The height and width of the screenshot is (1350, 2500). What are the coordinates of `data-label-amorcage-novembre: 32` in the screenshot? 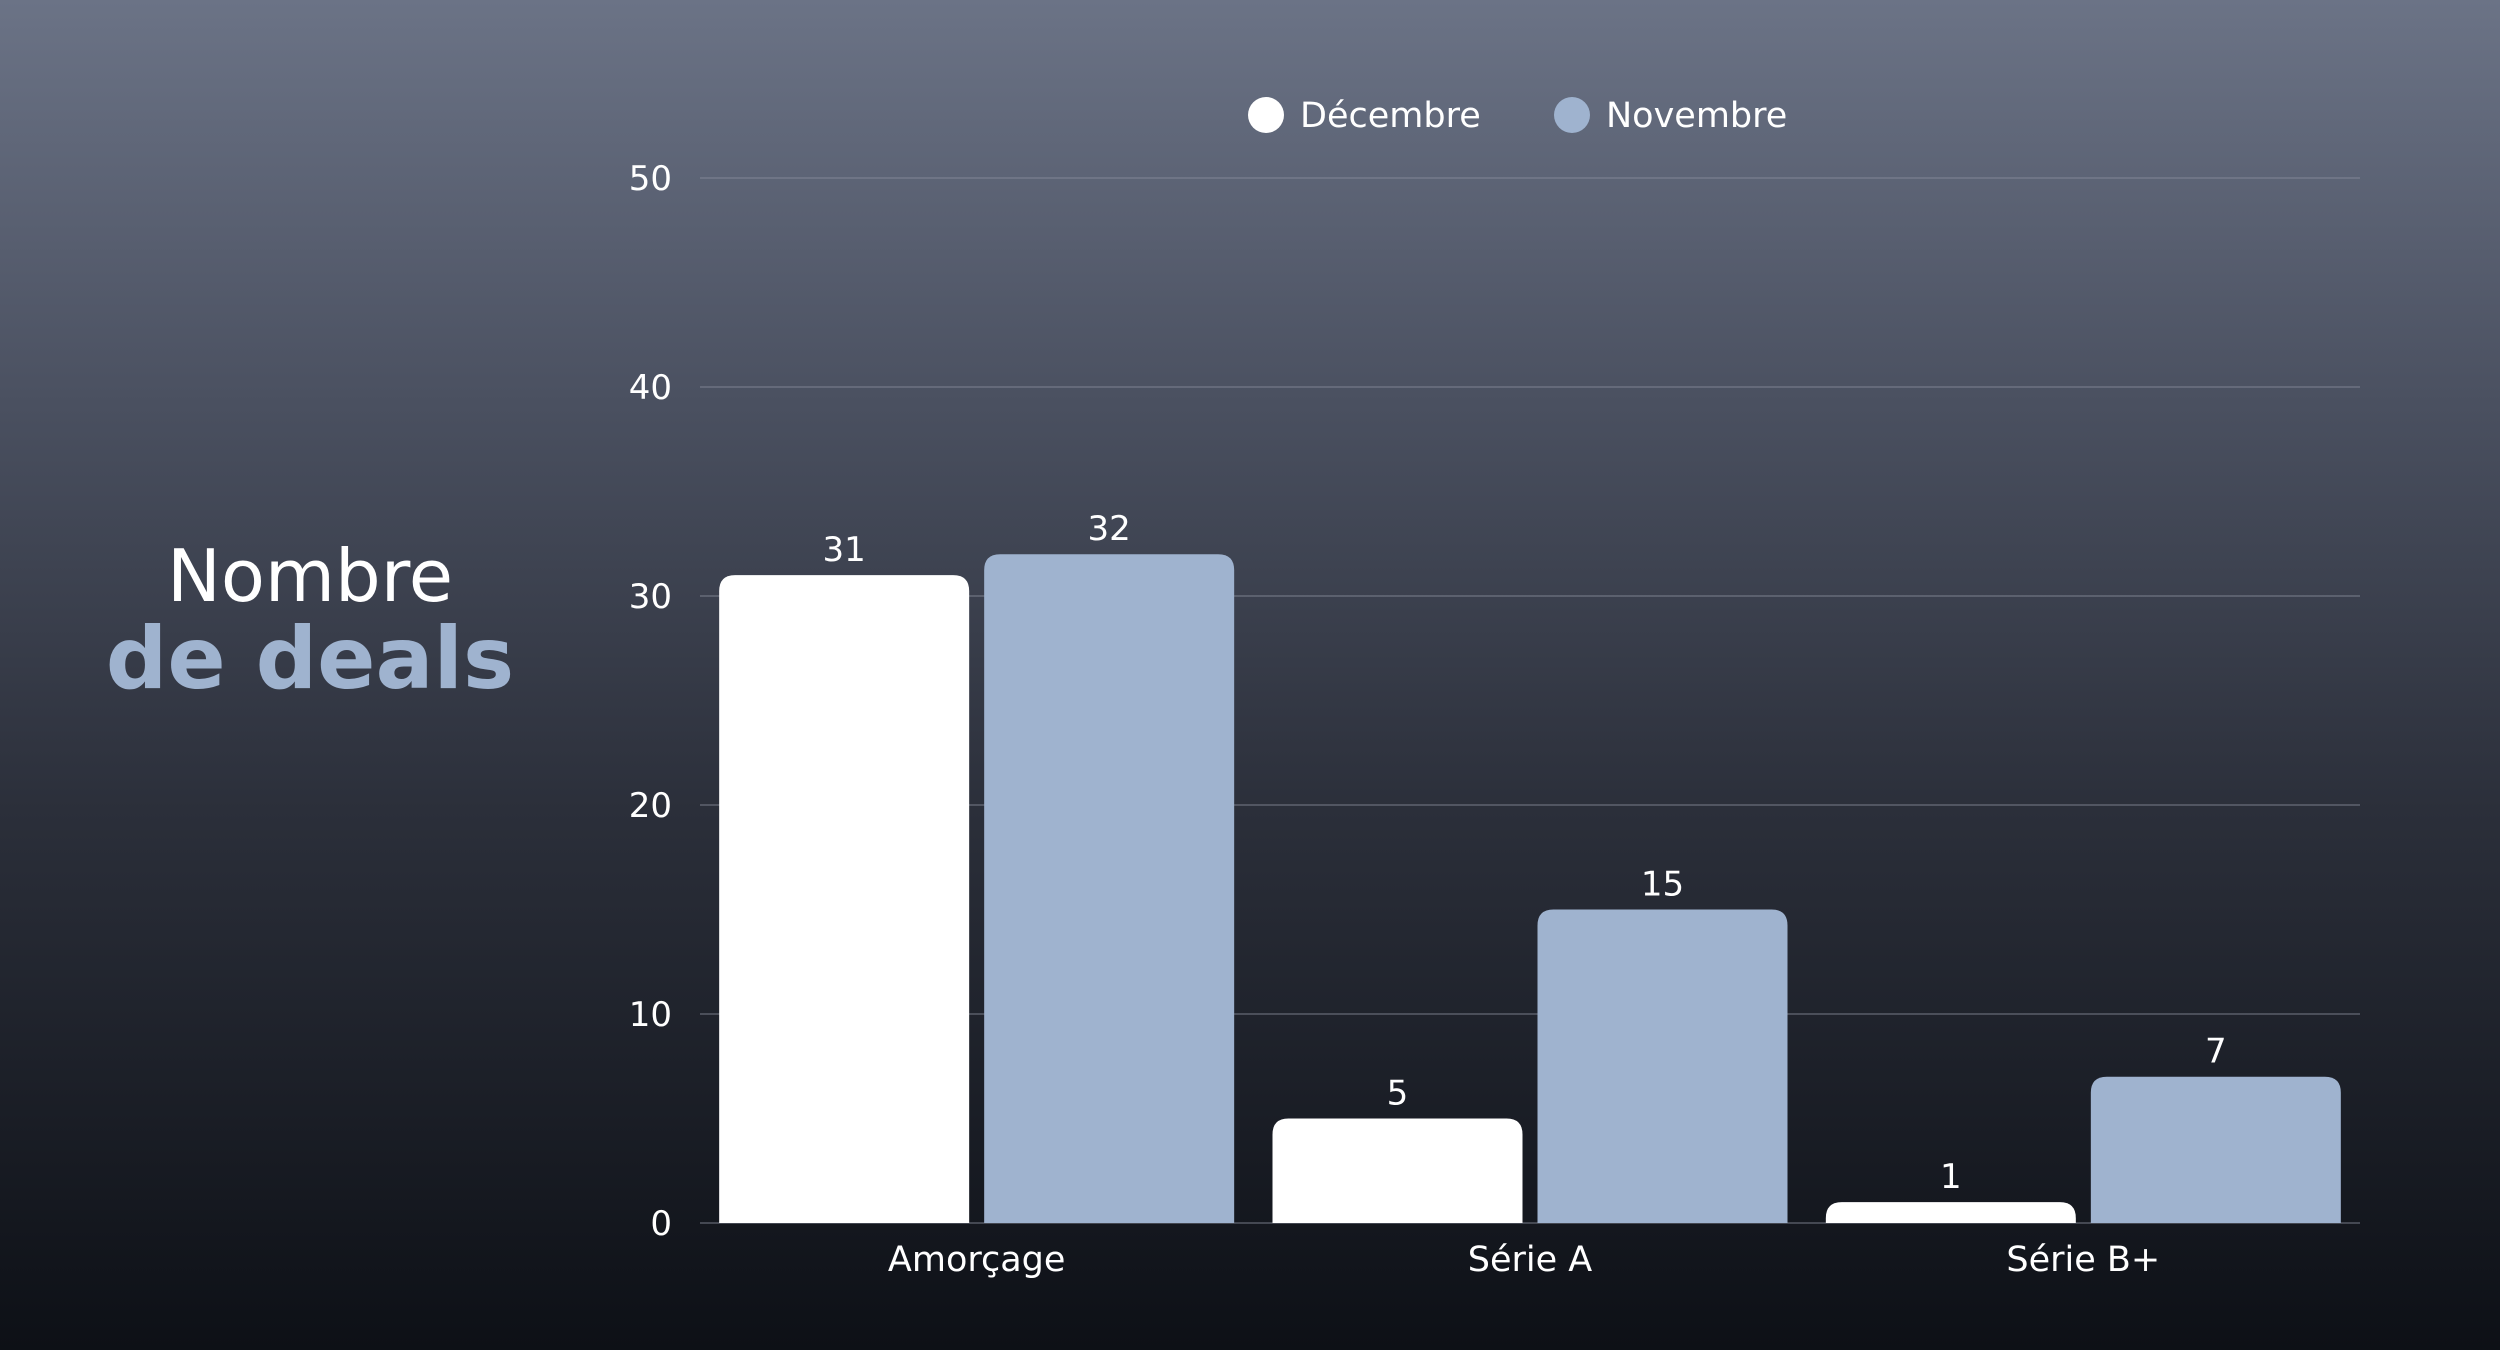 It's located at (1109, 529).